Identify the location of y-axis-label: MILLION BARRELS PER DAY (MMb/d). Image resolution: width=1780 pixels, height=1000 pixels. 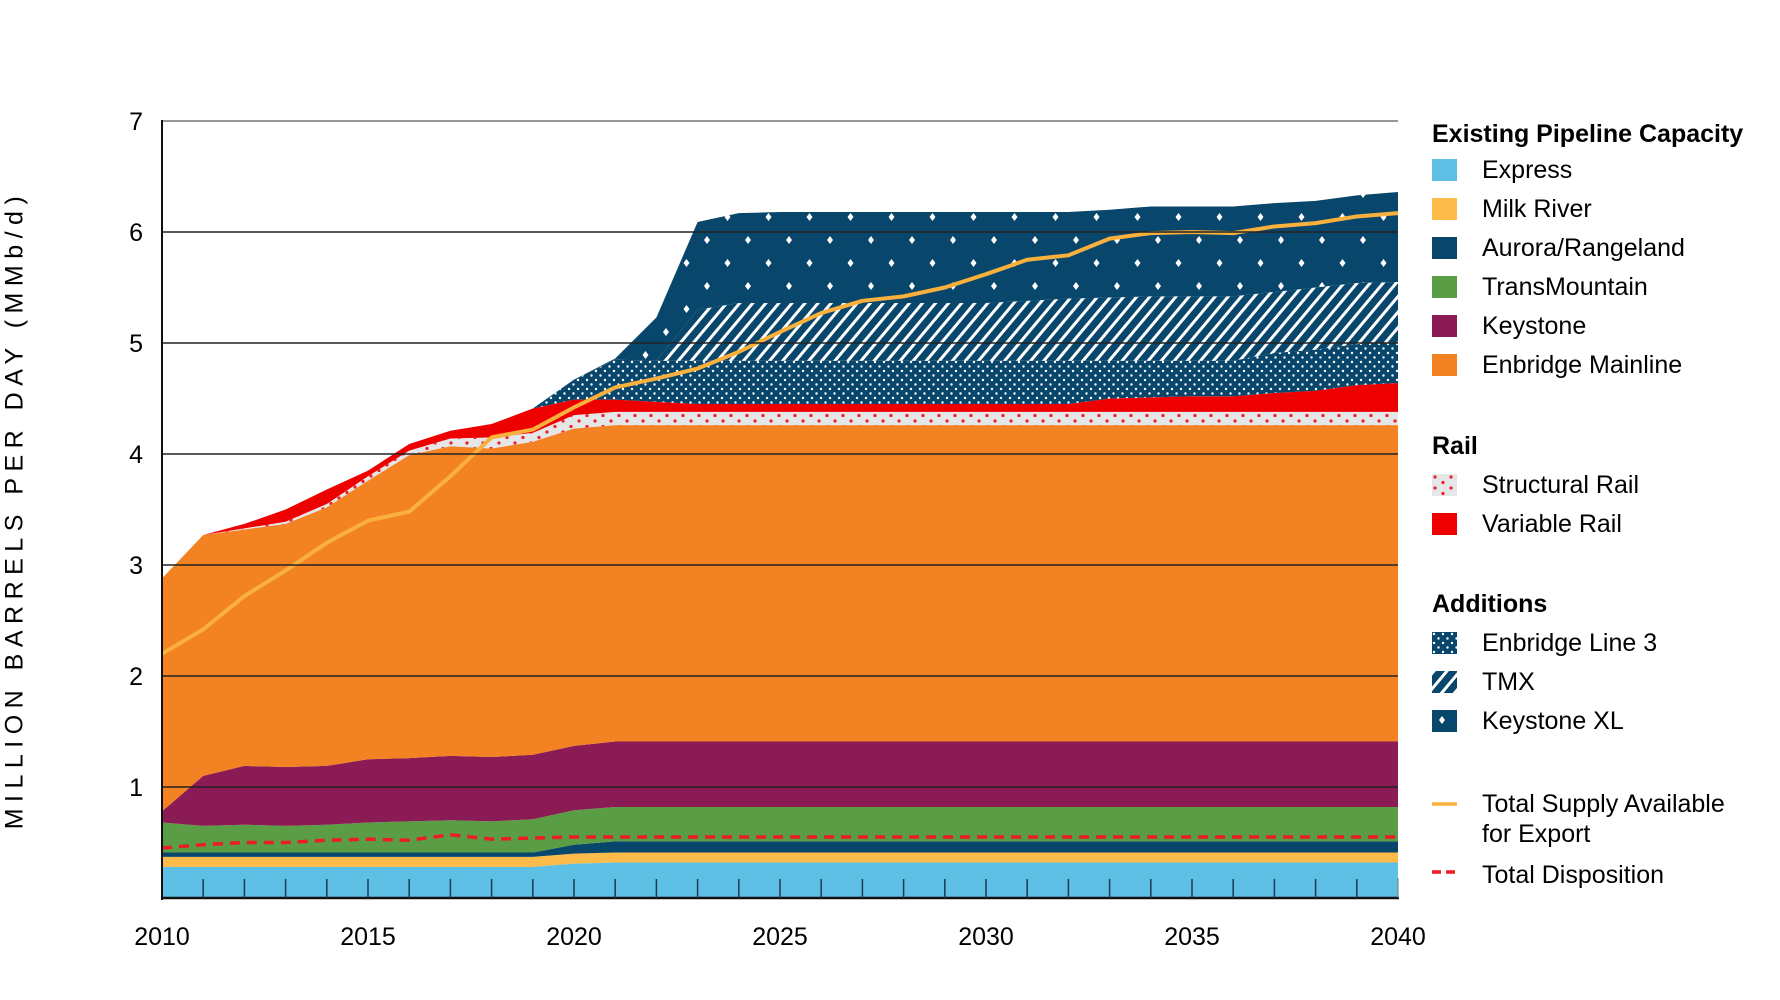
(14, 509).